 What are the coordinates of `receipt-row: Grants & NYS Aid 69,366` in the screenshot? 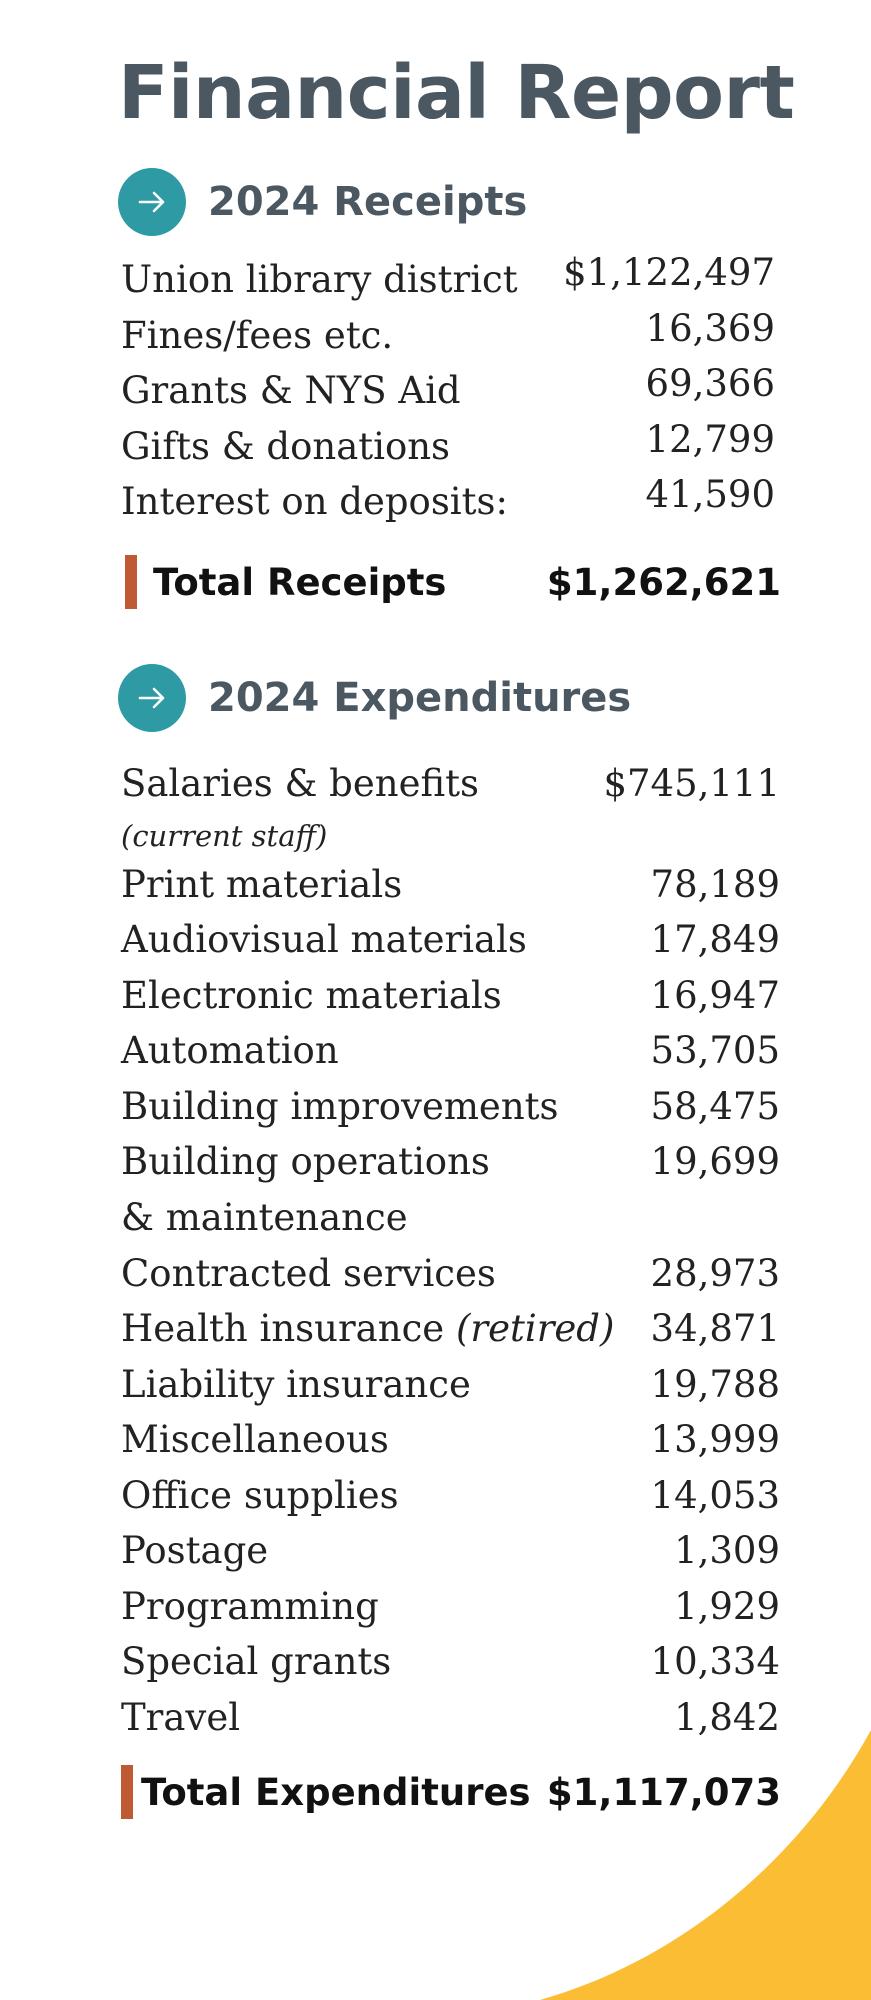 It's located at (448, 390).